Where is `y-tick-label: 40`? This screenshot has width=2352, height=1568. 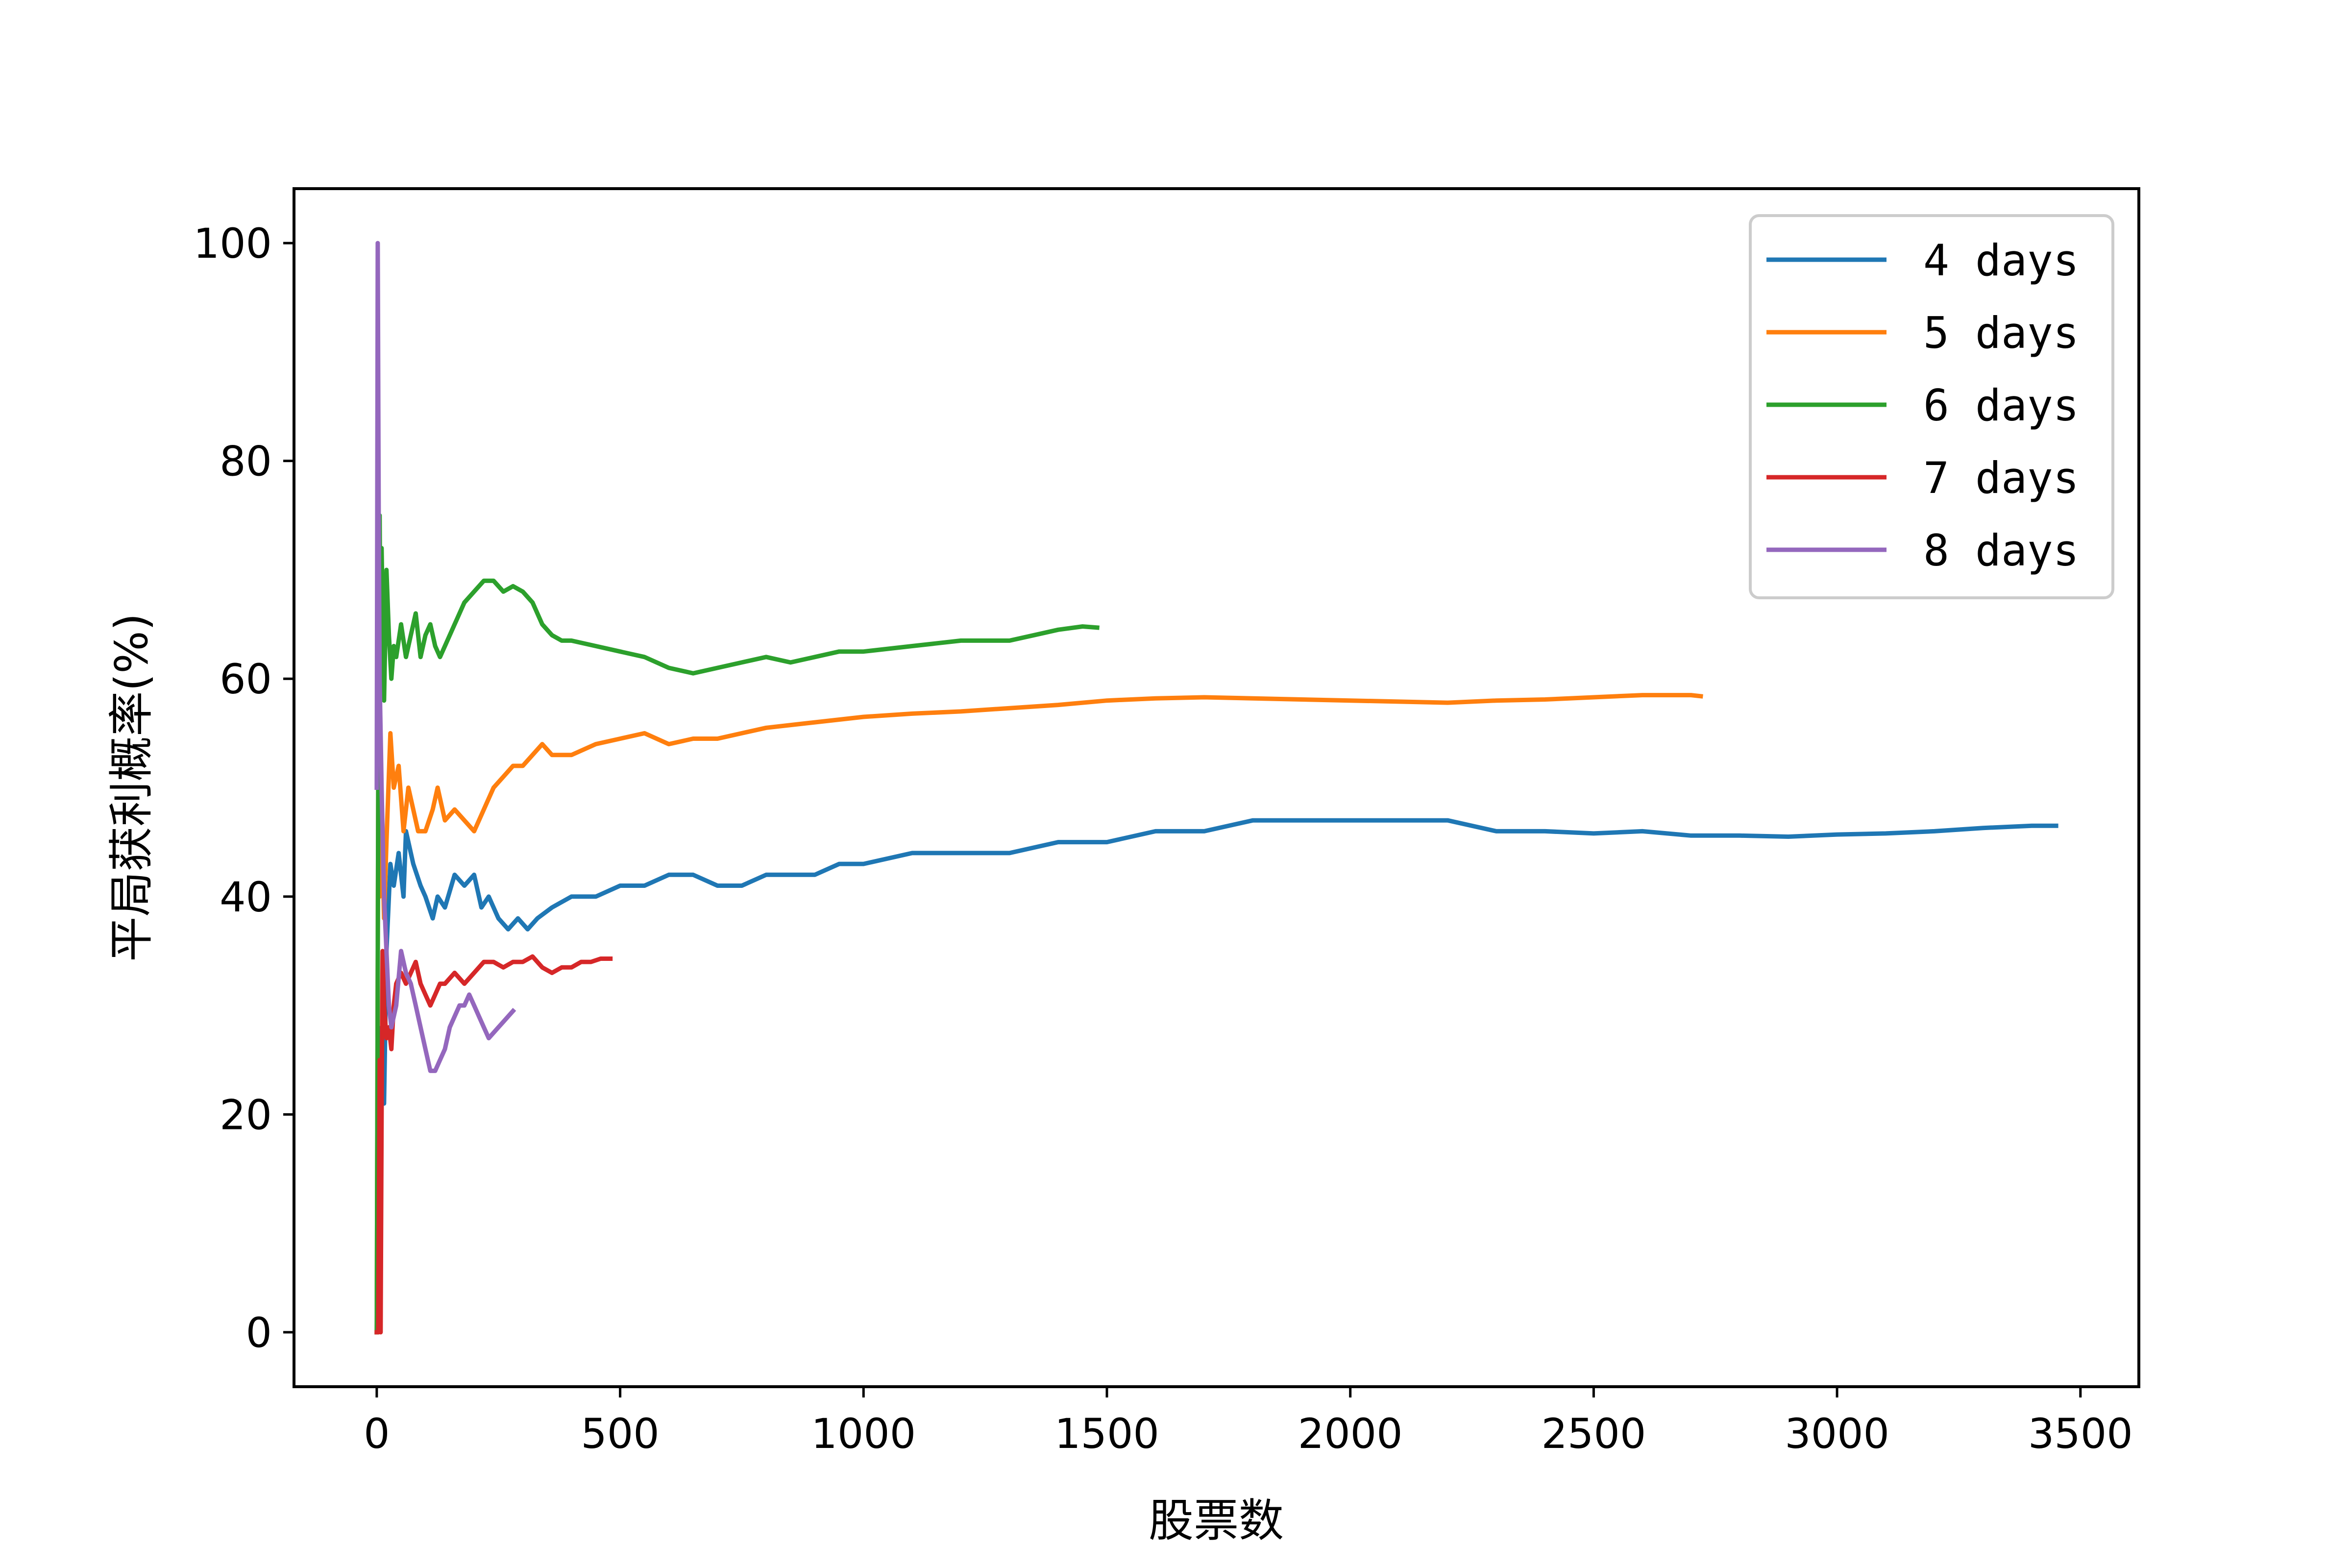
y-tick-label: 40 is located at coordinates (246, 897).